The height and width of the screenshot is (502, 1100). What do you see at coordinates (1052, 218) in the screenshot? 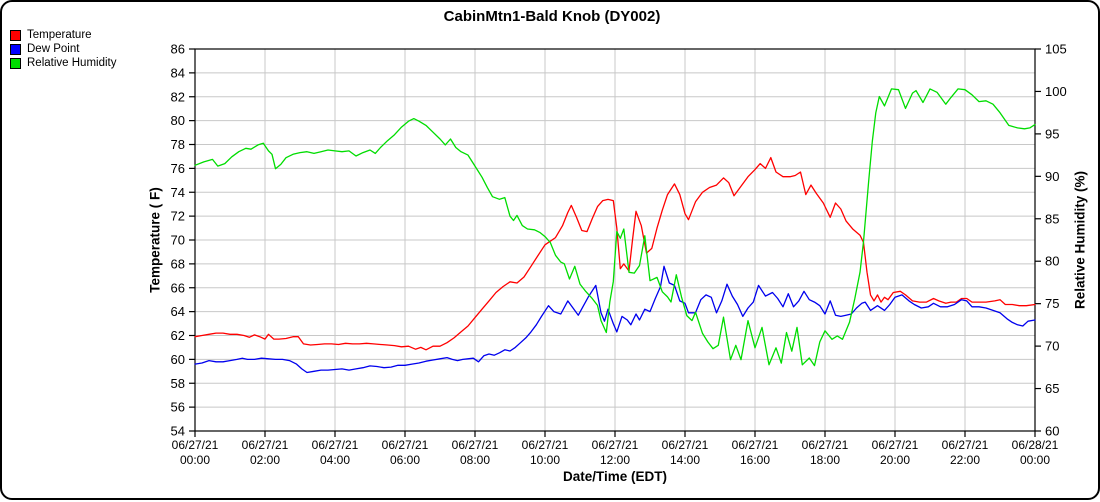
I see `right-tick-label: 85` at bounding box center [1052, 218].